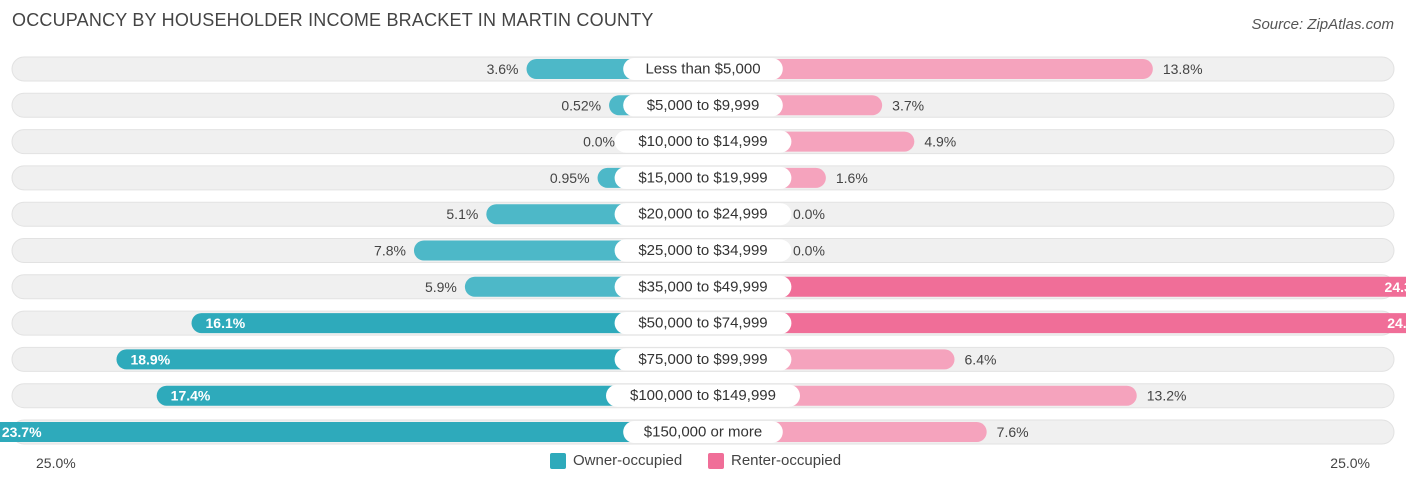  I want to click on axis-right-label: 25.0%, so click(1350, 463).